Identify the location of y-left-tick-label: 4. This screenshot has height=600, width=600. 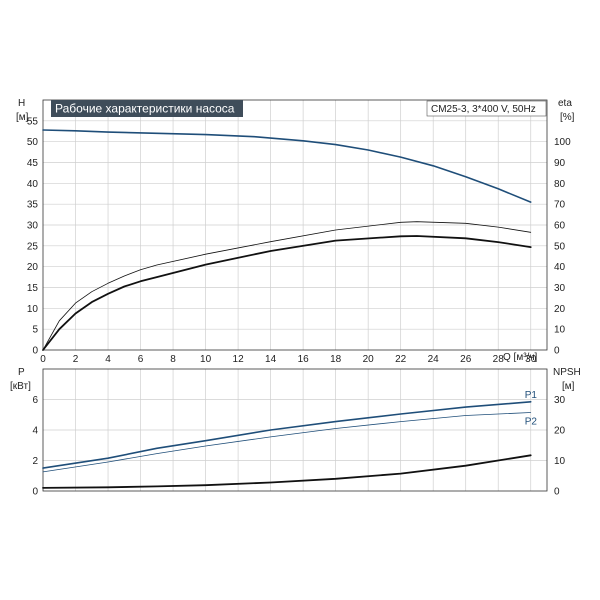
(35, 431).